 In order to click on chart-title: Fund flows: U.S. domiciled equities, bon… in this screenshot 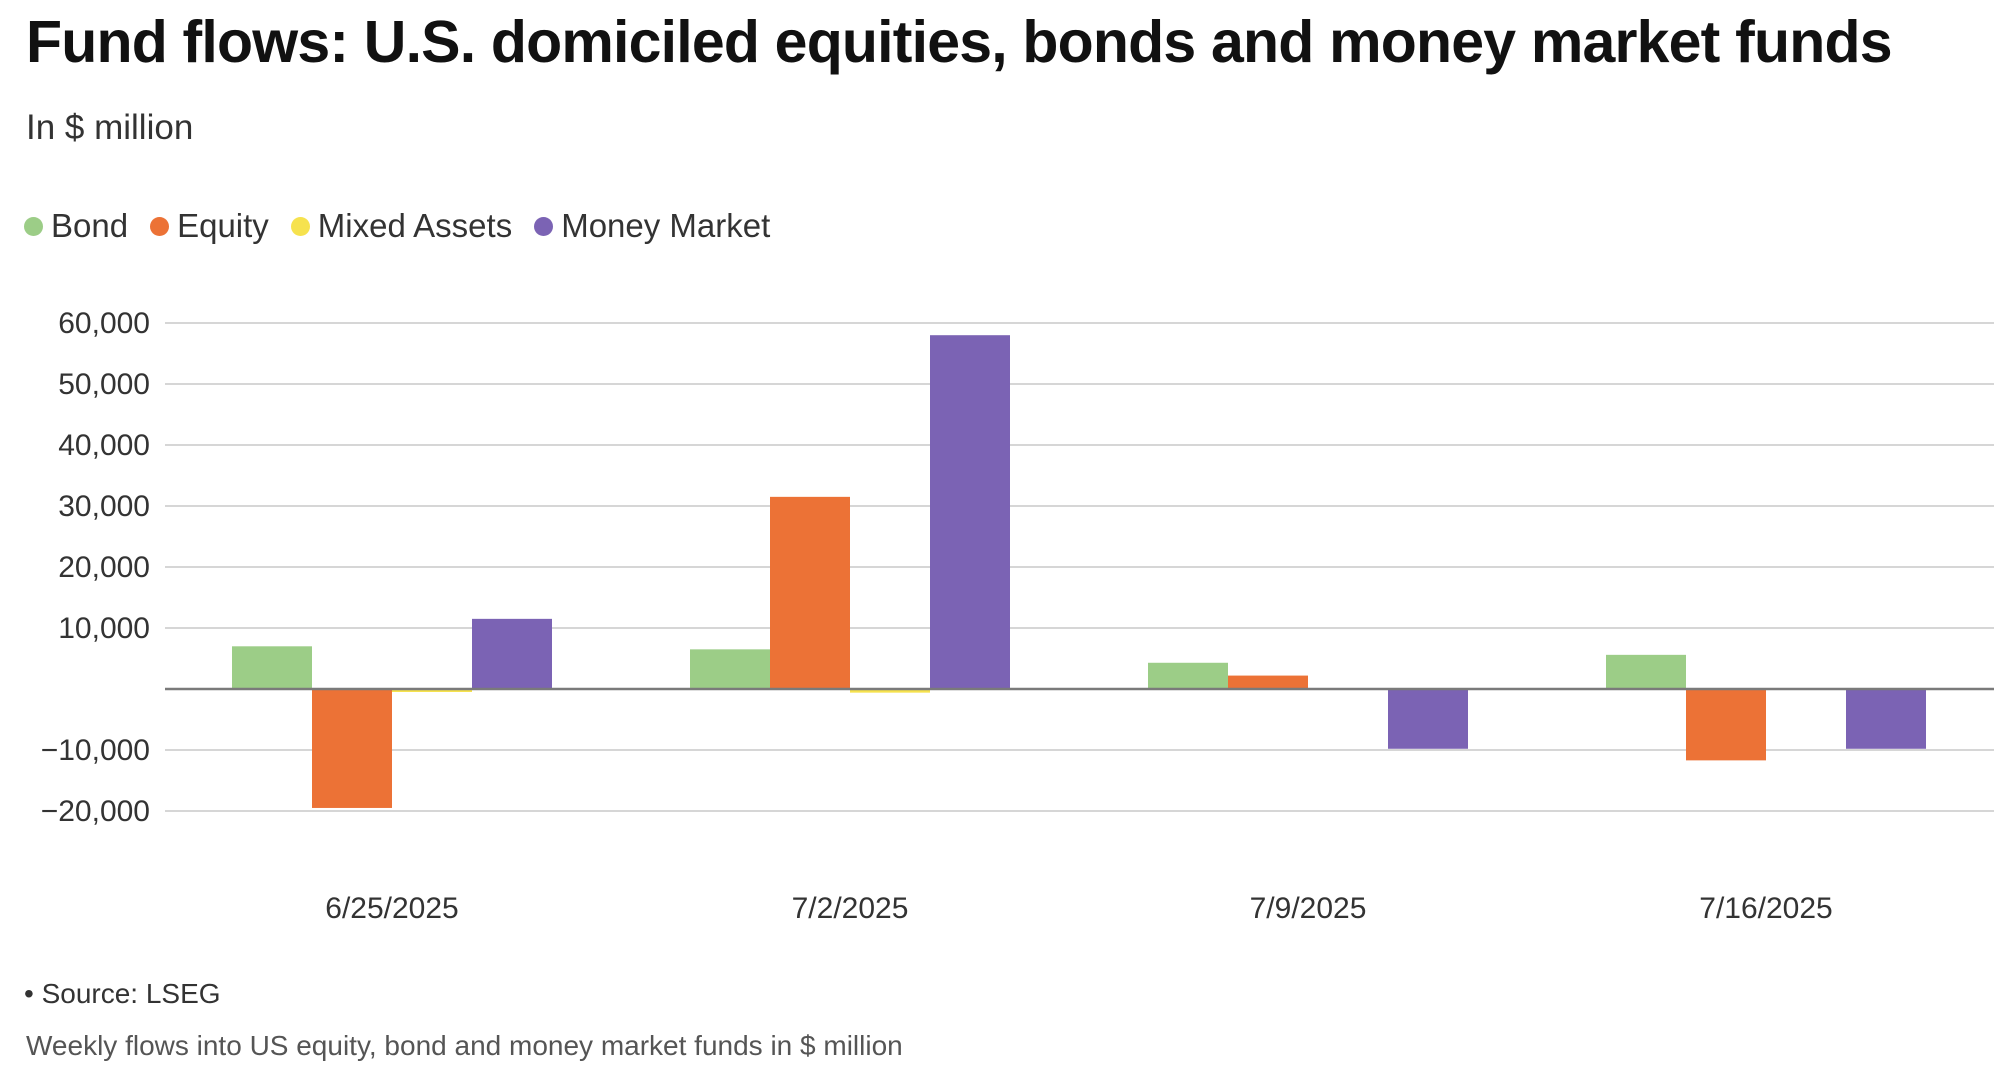, I will do `click(959, 42)`.